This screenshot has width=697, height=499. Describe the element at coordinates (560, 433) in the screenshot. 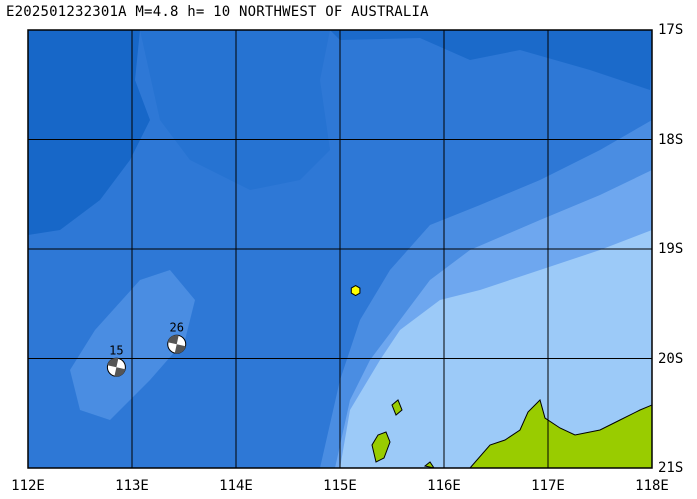

I see `land-mainland` at that location.